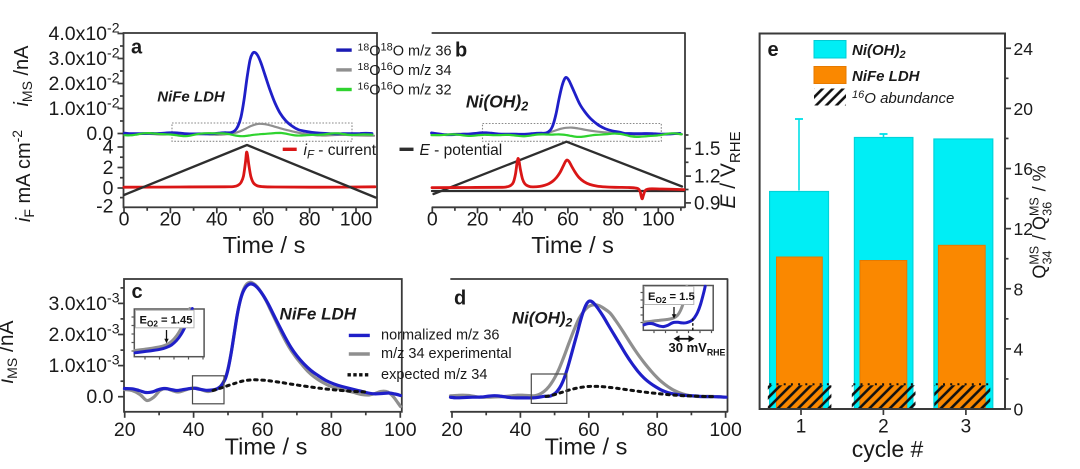 This screenshot has width=1080, height=469. What do you see at coordinates (903, 98) in the screenshot?
I see `svg-text: 16O abundance` at bounding box center [903, 98].